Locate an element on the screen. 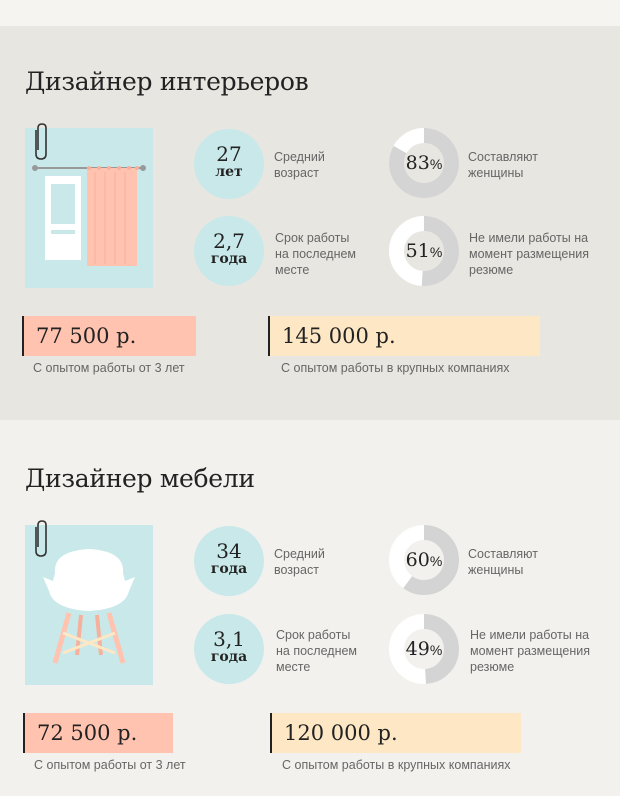 This screenshot has width=620, height=796. age-value: 27 is located at coordinates (229, 154).